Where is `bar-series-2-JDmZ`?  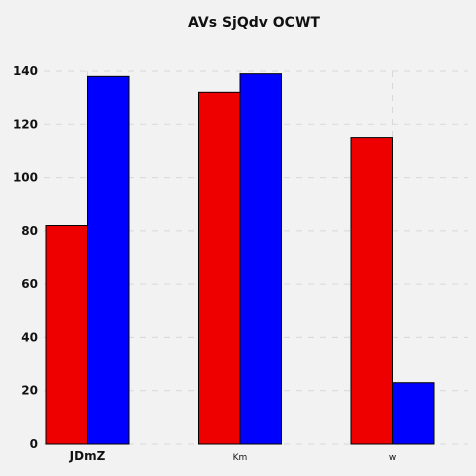
bar-series-2-JDmZ is located at coordinates (108, 260).